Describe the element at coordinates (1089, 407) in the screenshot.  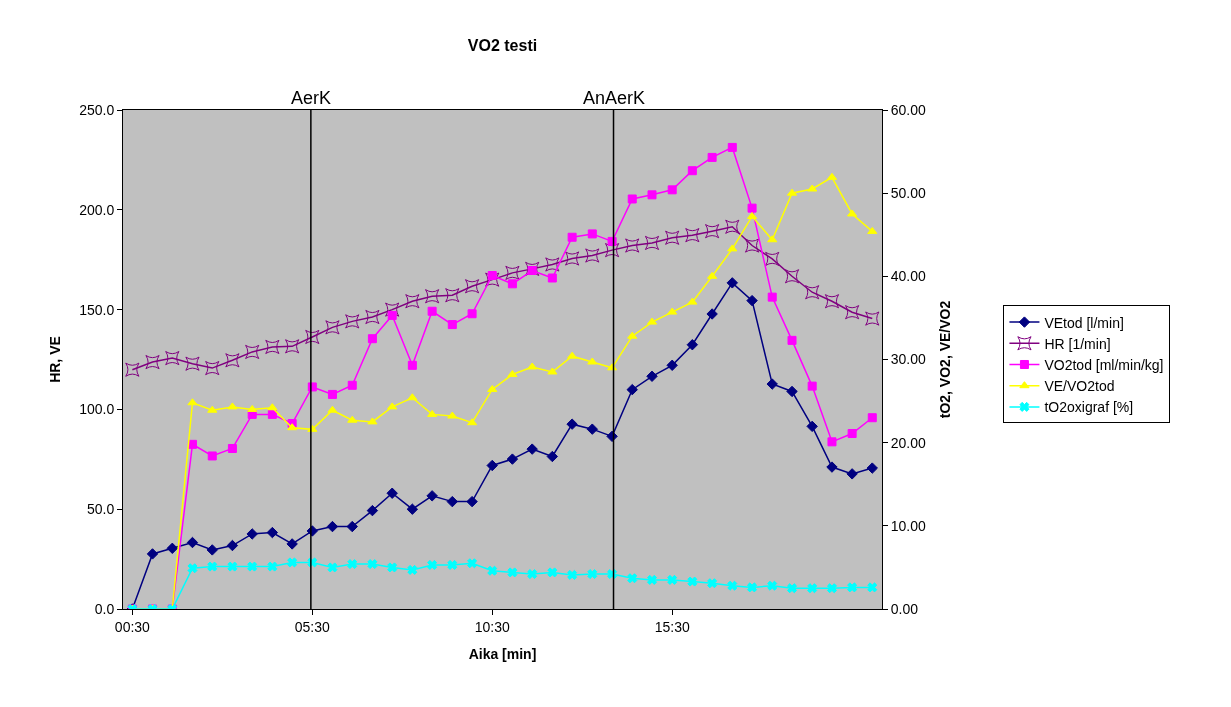
I see `legend-label: tO2oxigraf [%]` at that location.